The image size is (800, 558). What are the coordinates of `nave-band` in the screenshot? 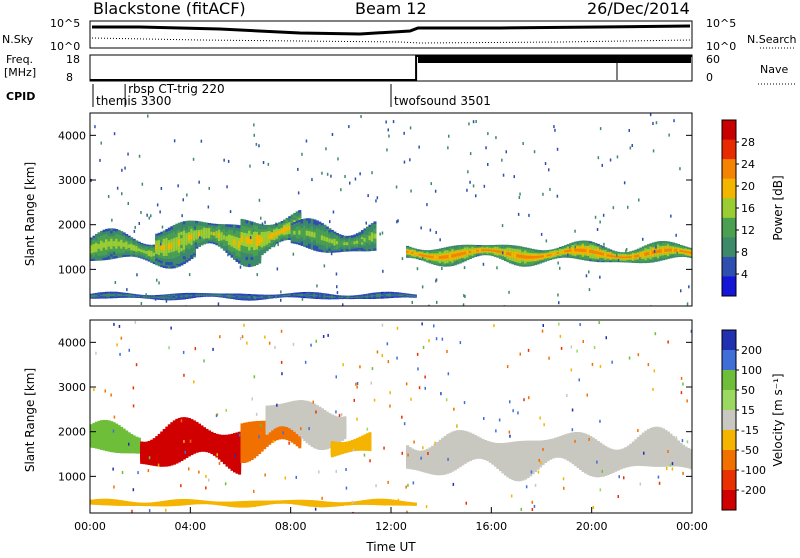 It's located at (554, 59).